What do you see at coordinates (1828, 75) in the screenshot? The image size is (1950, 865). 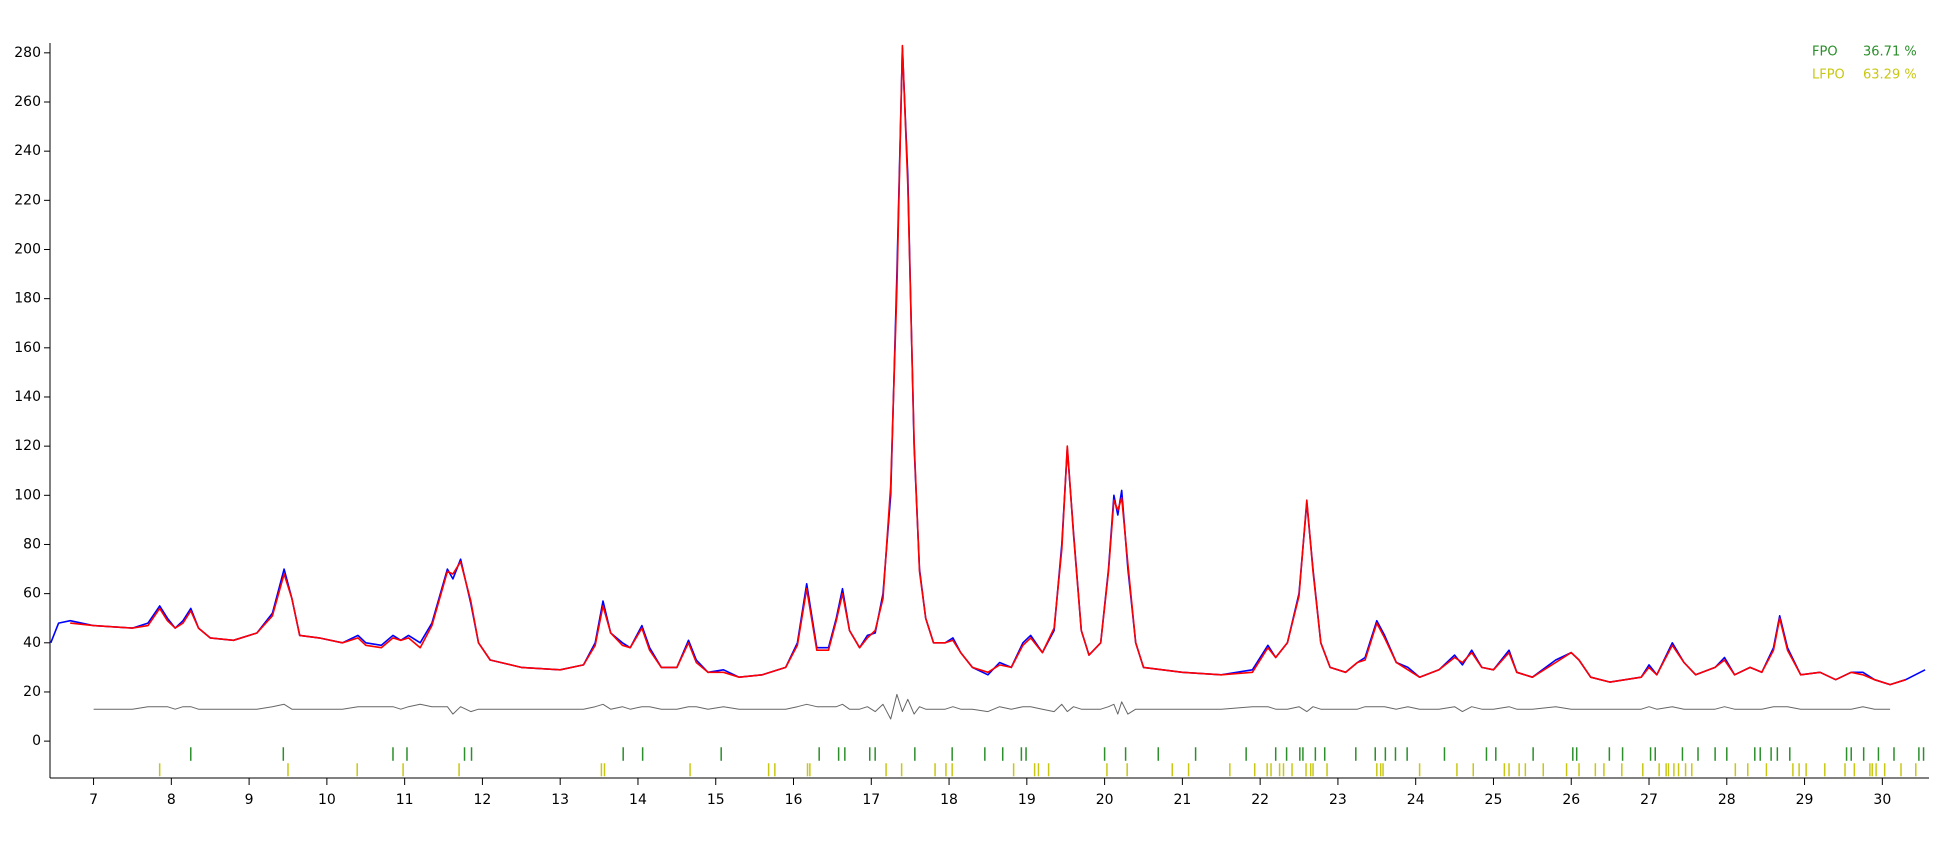 I see `legend-name: LFPO` at bounding box center [1828, 75].